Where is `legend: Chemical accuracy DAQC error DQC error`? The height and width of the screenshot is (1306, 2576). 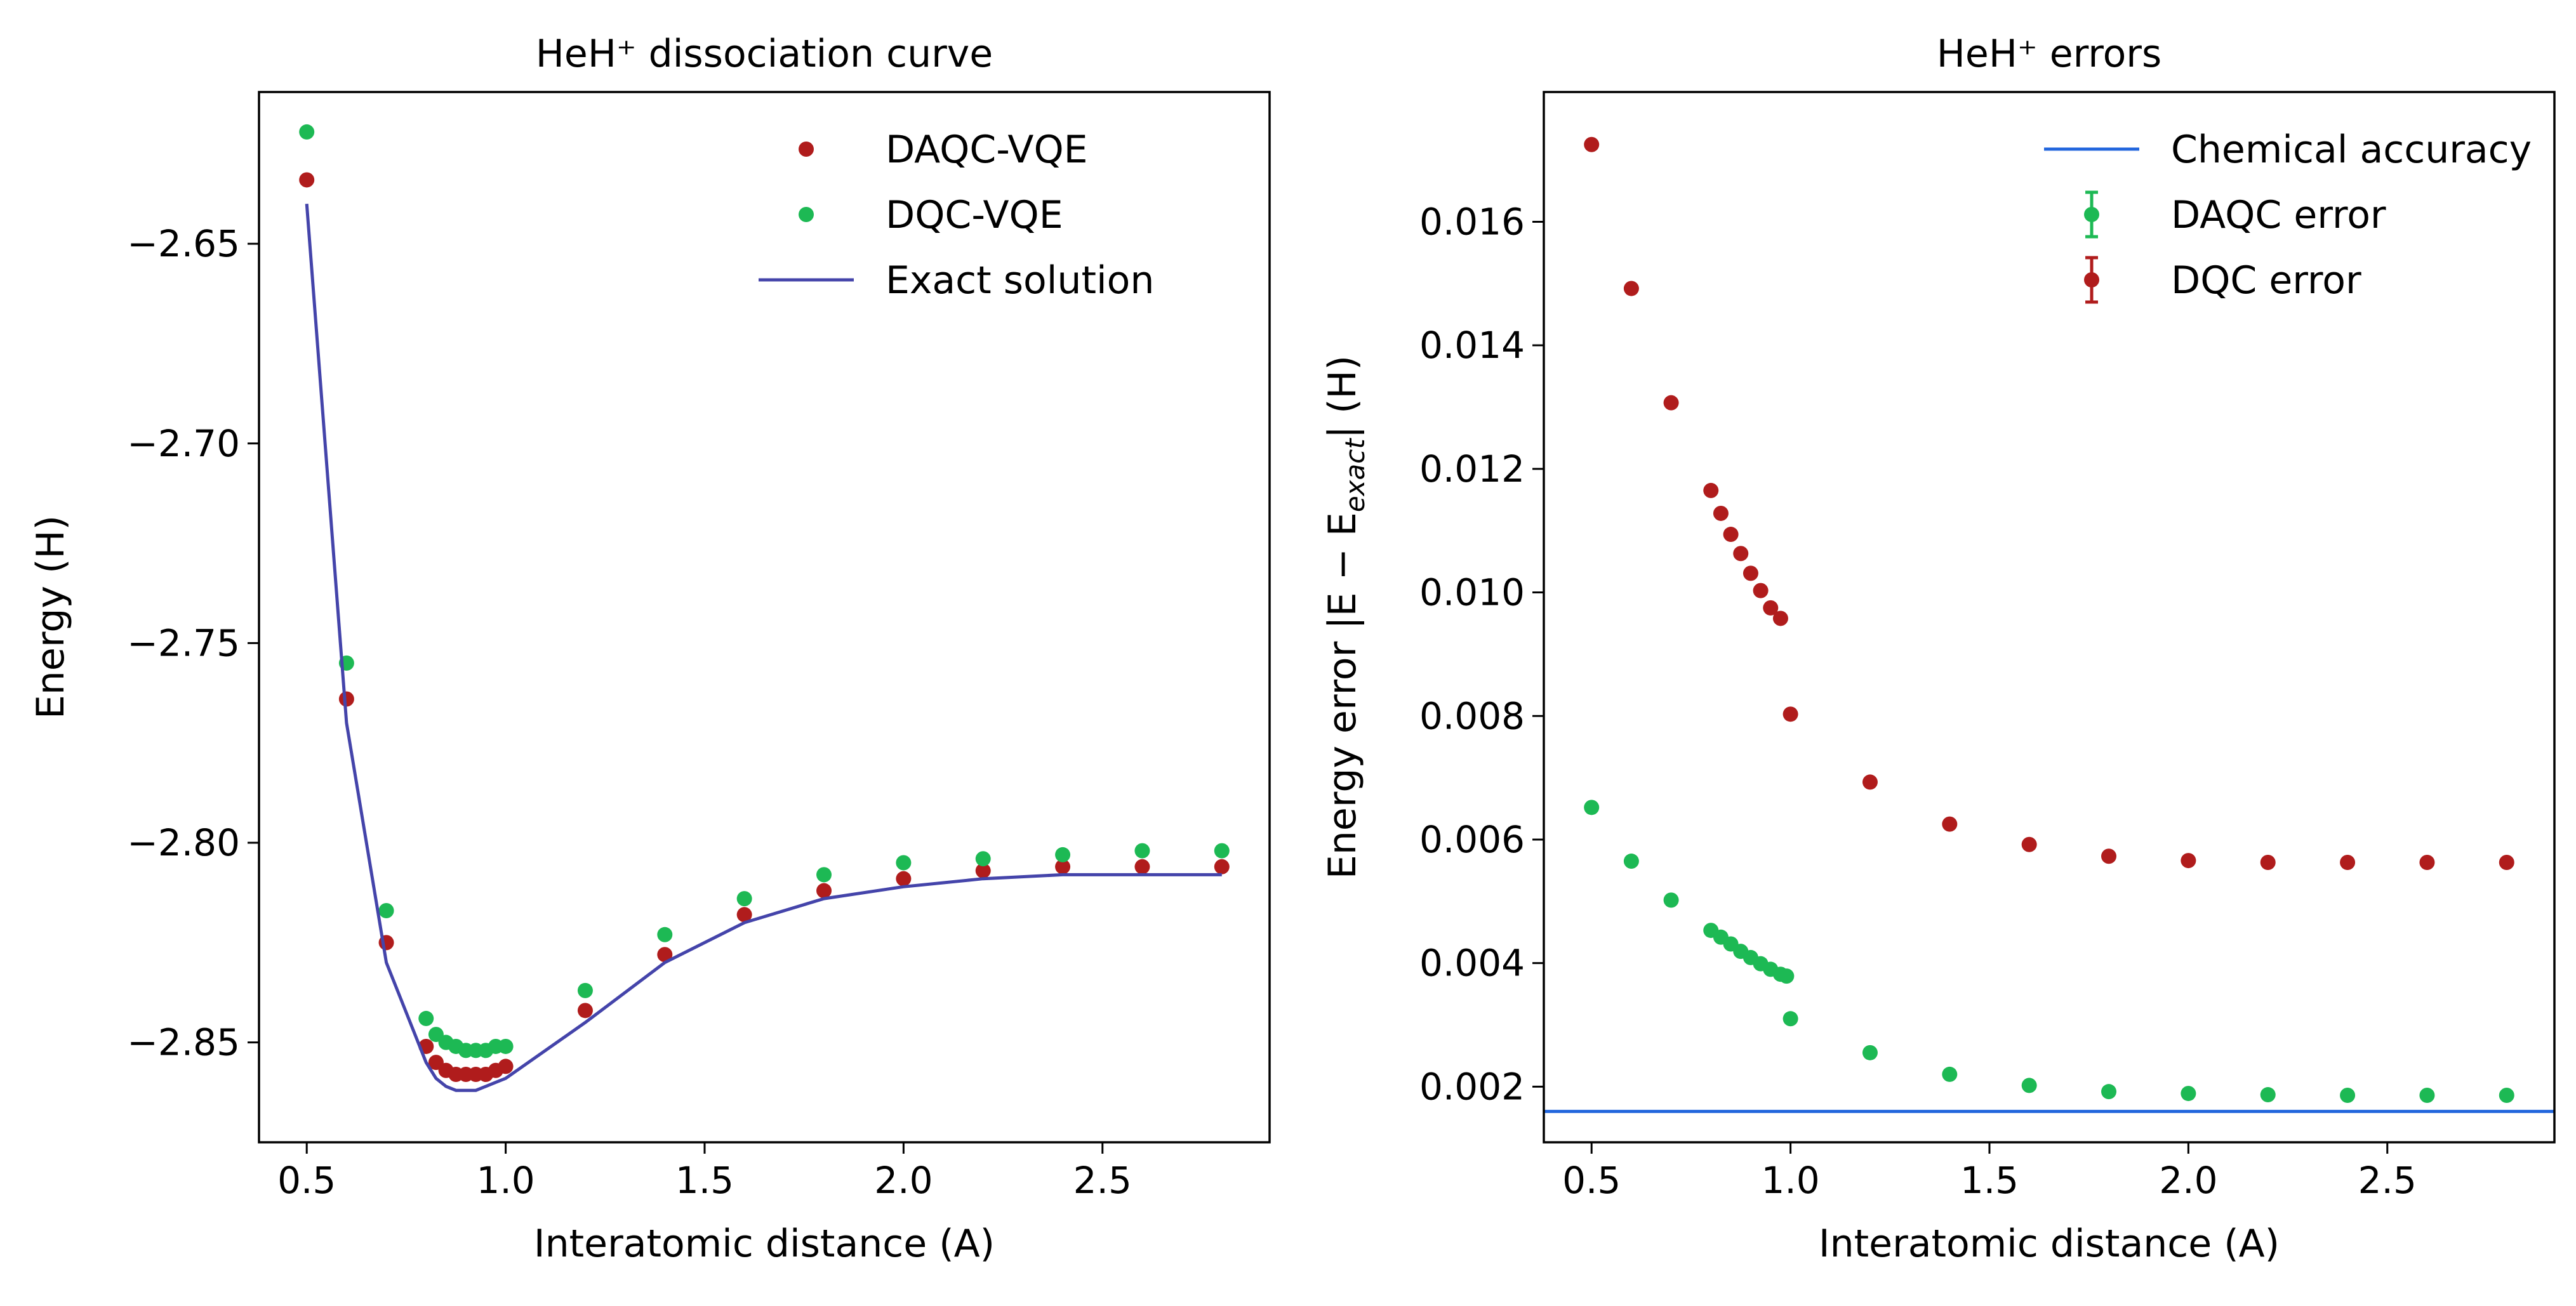
legend: Chemical accuracy DAQC error DQC error is located at coordinates (2288, 216).